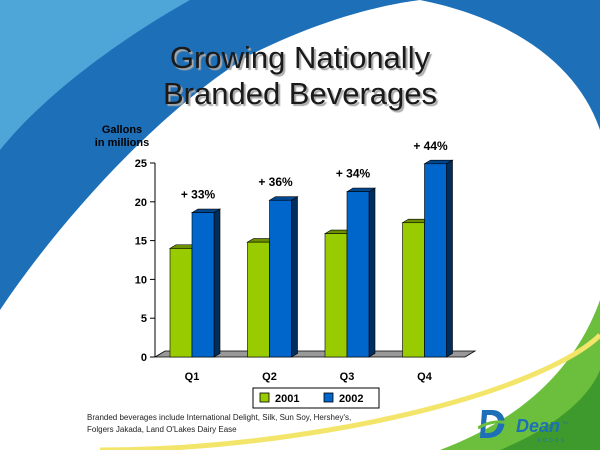 The width and height of the screenshot is (600, 450). What do you see at coordinates (192, 377) in the screenshot?
I see `x-tick-label: Q1` at bounding box center [192, 377].